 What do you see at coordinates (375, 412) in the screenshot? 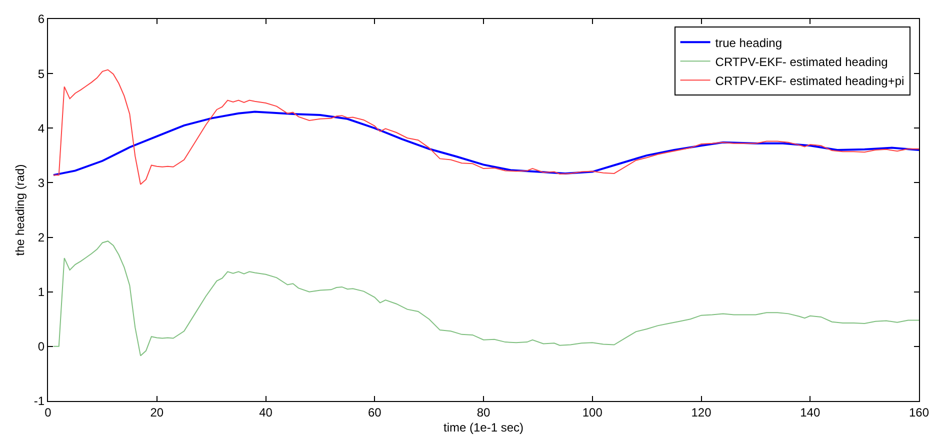
I see `x-tick-label: 60` at bounding box center [375, 412].